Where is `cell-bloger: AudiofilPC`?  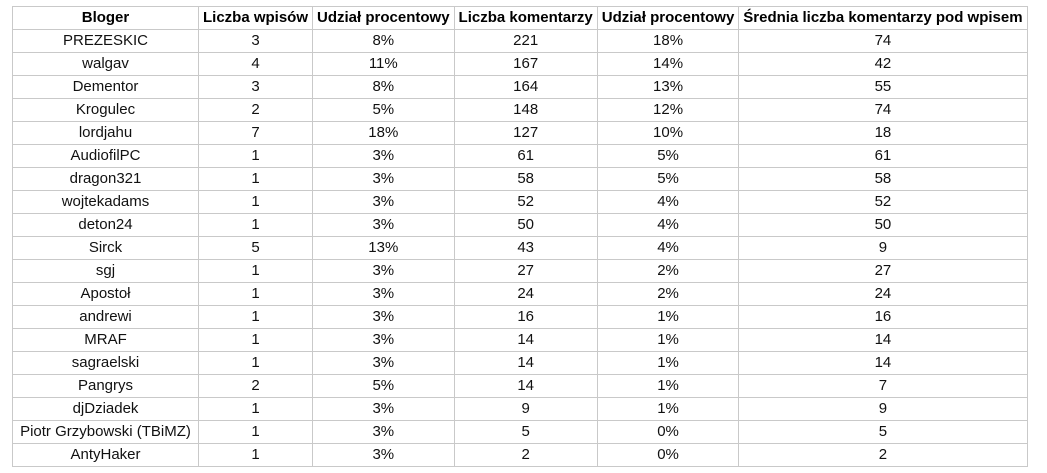 cell-bloger: AudiofilPC is located at coordinates (105, 156).